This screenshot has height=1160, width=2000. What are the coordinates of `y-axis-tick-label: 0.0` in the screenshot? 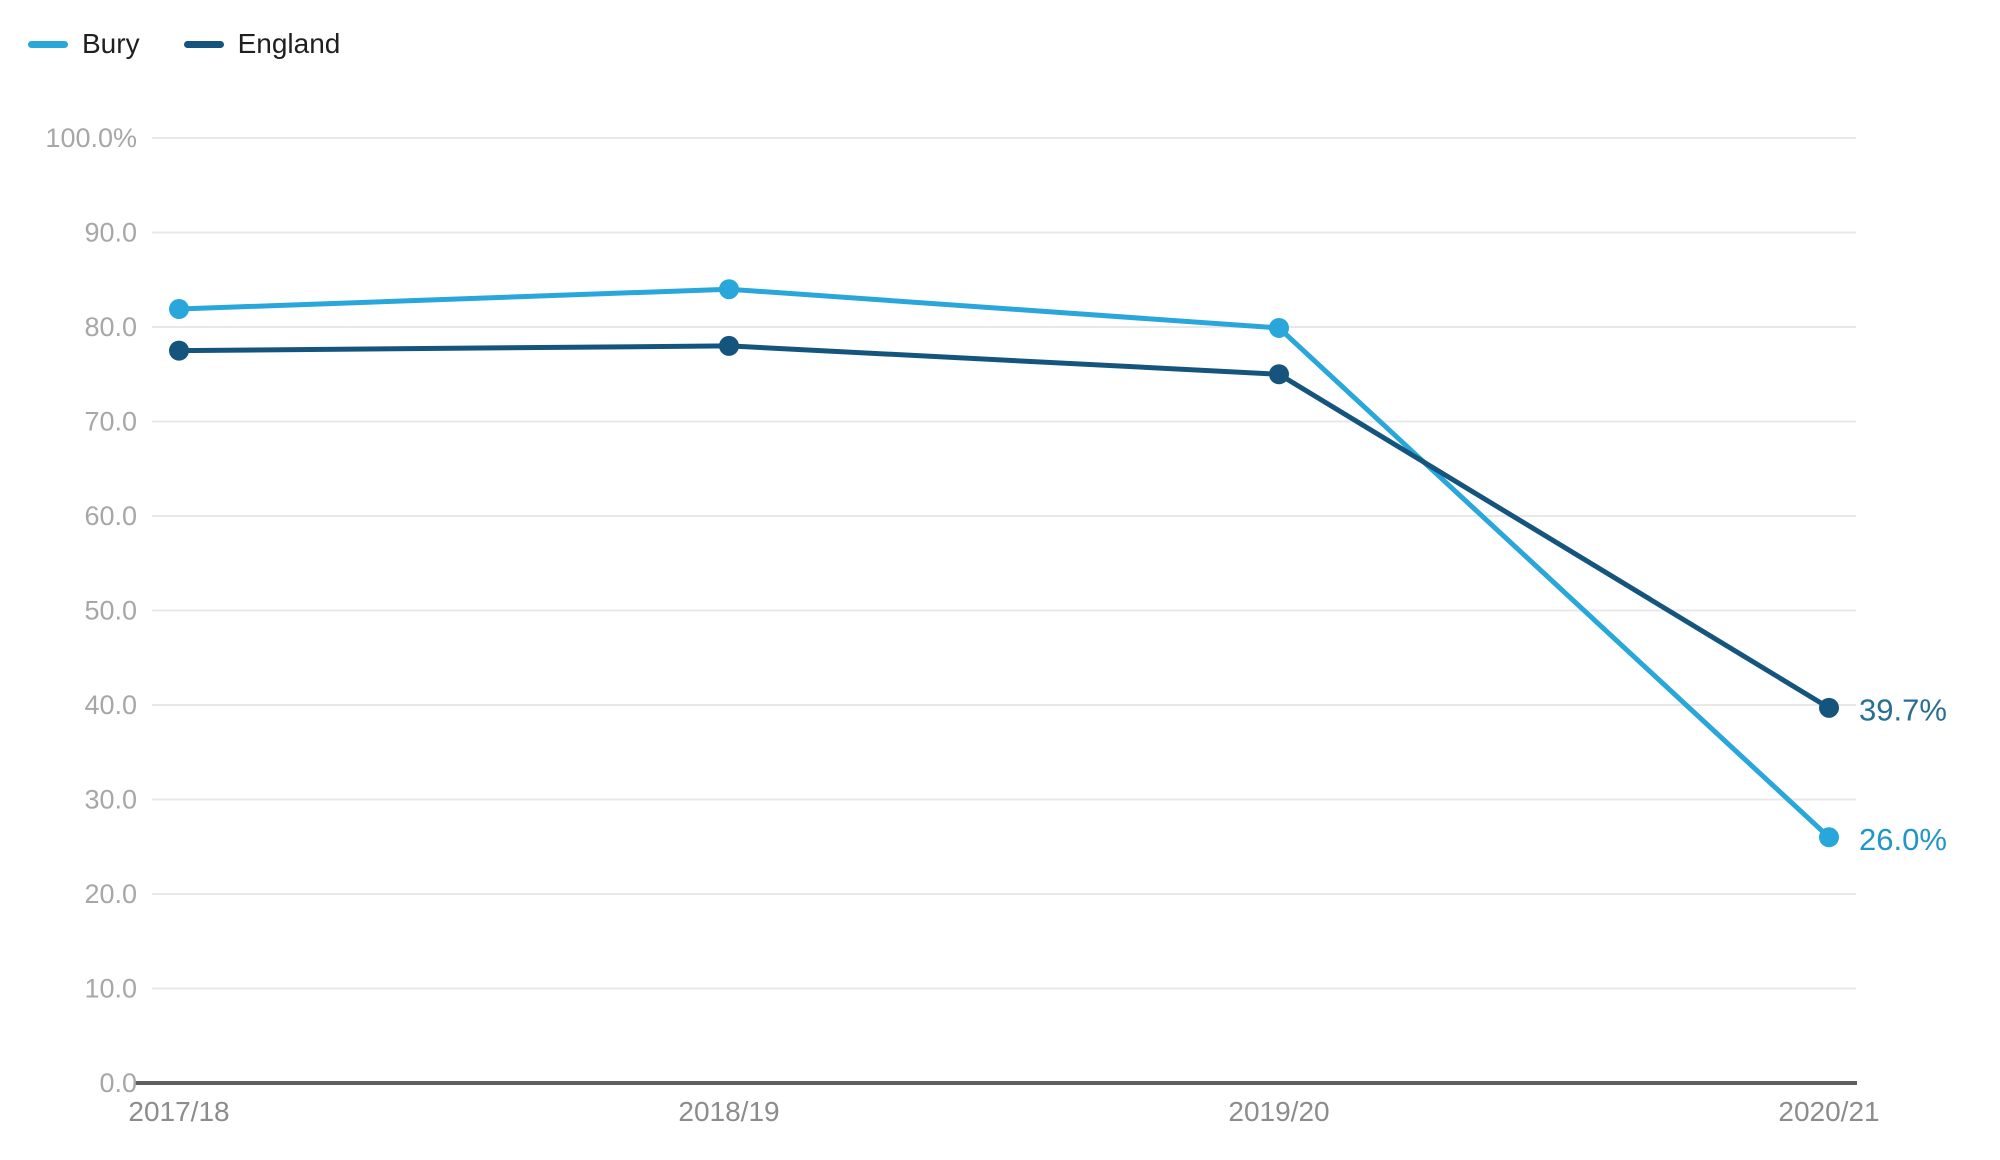 It's located at (118, 1083).